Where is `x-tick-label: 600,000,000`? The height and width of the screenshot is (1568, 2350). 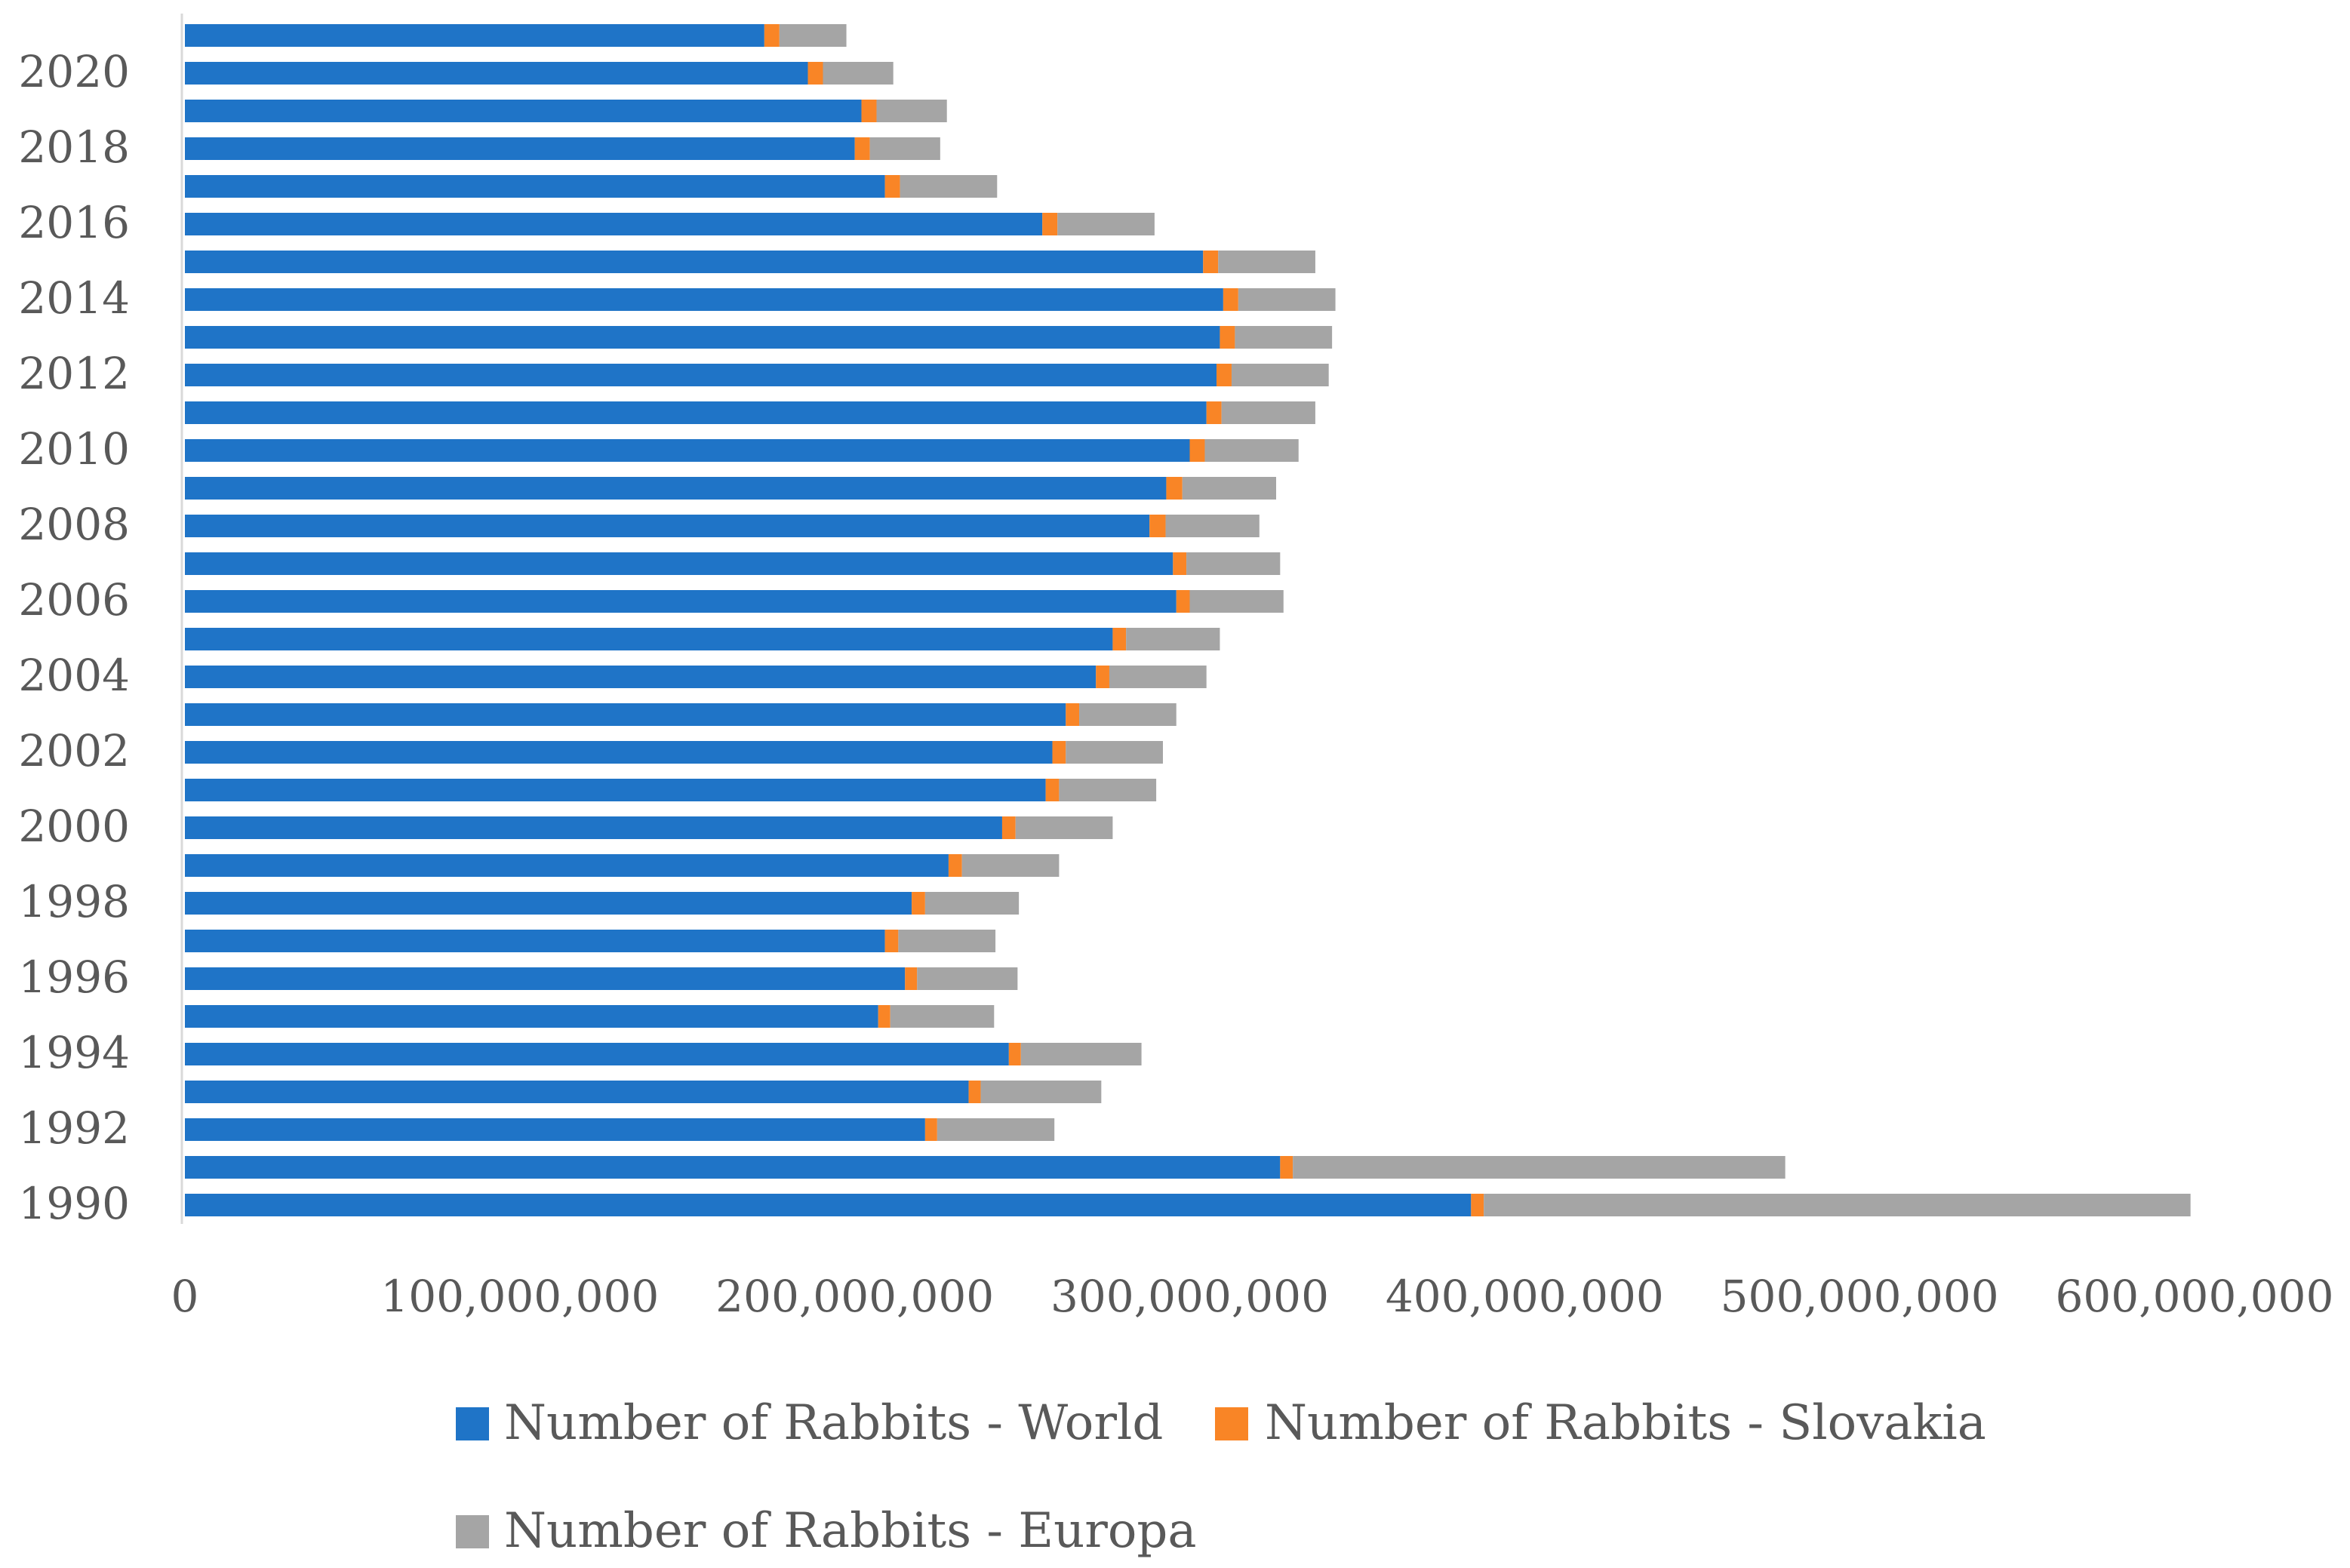
x-tick-label: 600,000,000 is located at coordinates (2195, 1296).